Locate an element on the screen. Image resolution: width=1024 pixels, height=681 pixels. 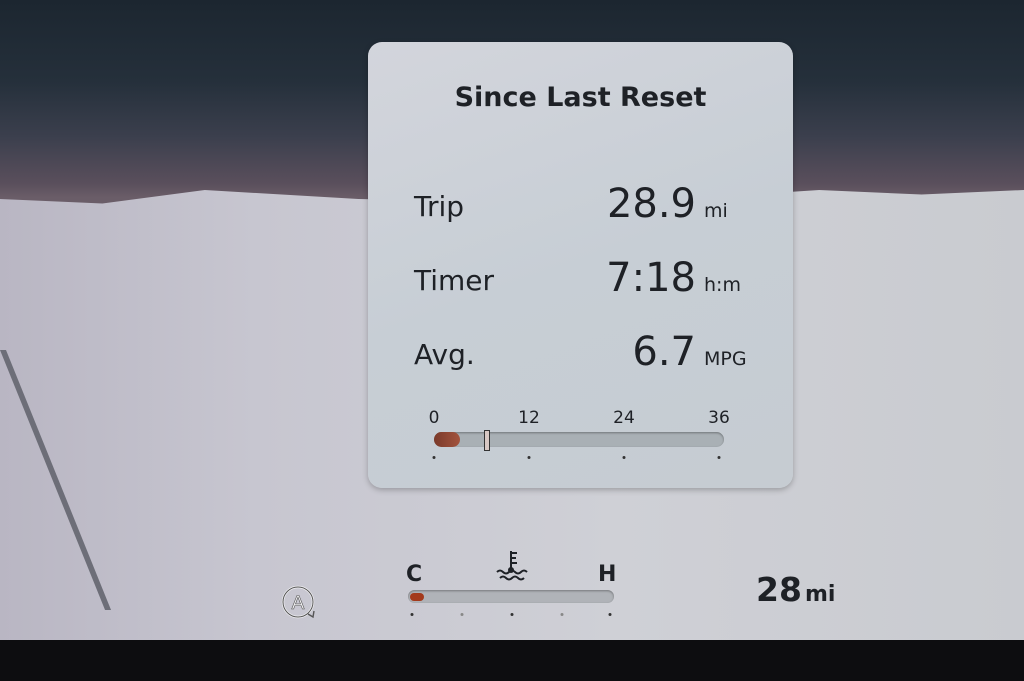
avg-label: Avg. is located at coordinates (444, 354).